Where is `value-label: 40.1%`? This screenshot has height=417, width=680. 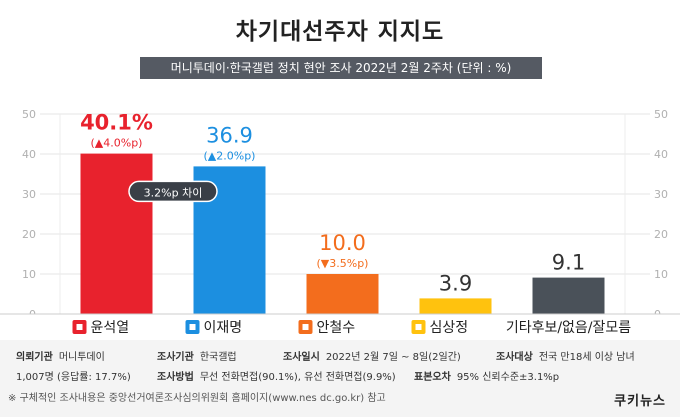
value-label: 40.1% is located at coordinates (116, 123).